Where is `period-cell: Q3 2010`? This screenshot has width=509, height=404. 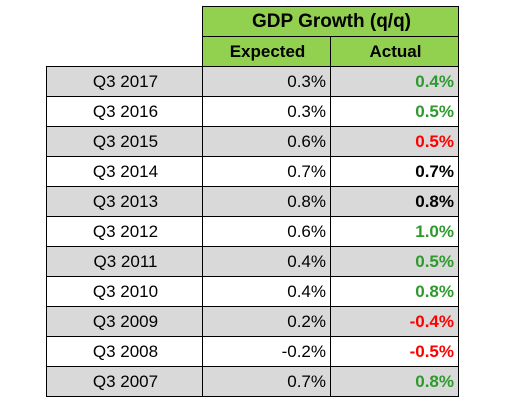 period-cell: Q3 2010 is located at coordinates (124, 291).